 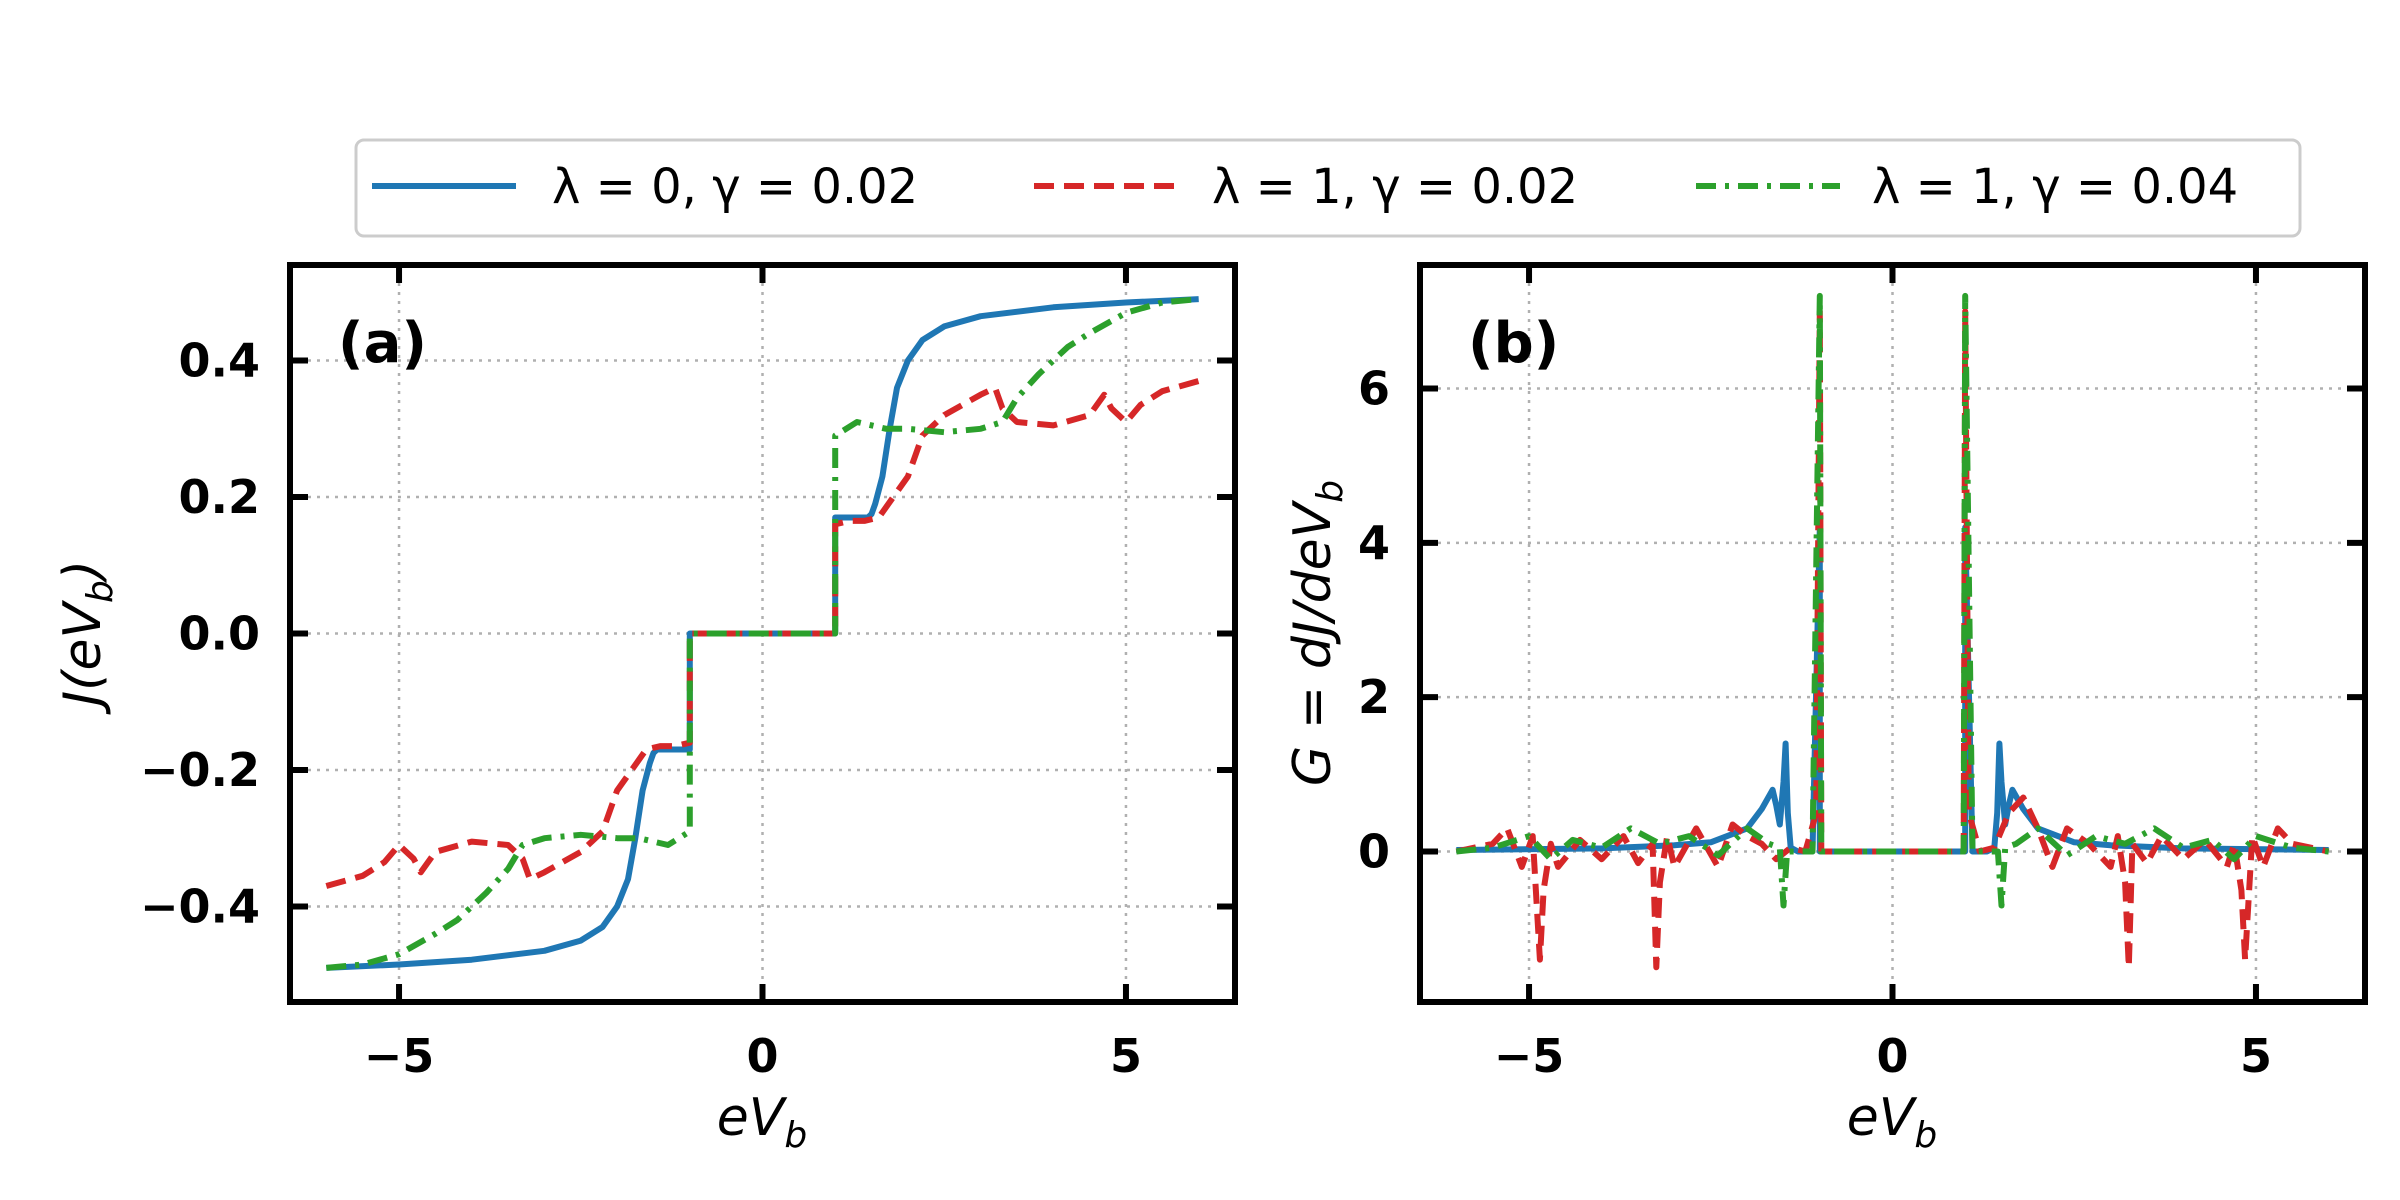 What do you see at coordinates (200, 906) in the screenshot?
I see `y-tick-label: −0.4` at bounding box center [200, 906].